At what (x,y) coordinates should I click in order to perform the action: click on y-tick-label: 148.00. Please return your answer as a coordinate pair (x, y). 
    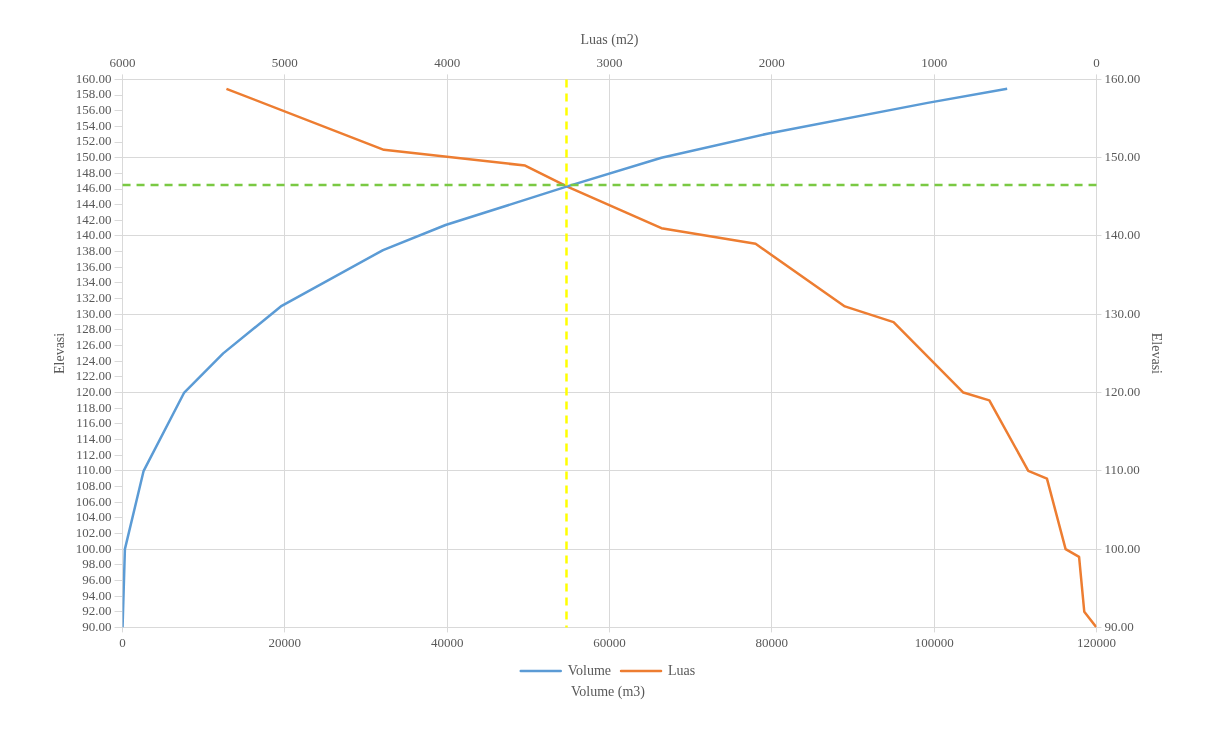
    Looking at the image, I should click on (93, 172).